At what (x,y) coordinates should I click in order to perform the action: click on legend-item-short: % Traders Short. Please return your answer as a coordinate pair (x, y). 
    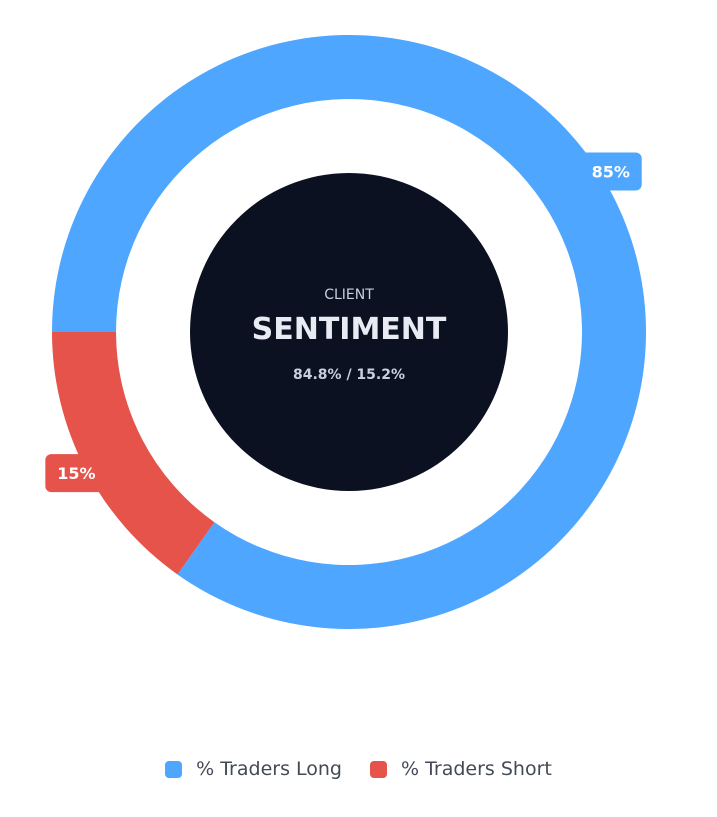
    Looking at the image, I should click on (460, 769).